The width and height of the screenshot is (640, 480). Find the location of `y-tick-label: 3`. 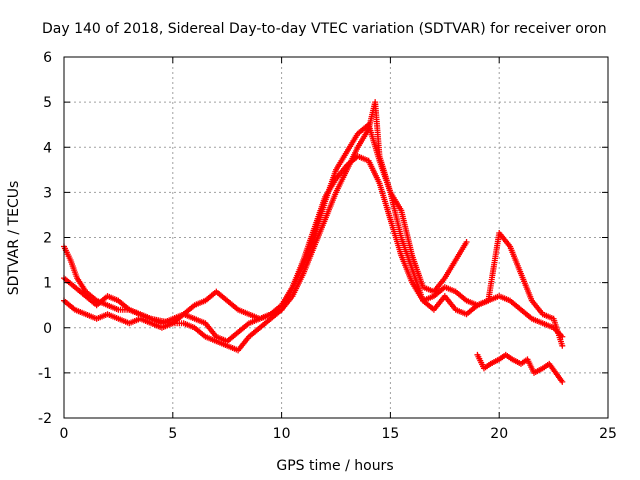

y-tick-label: 3 is located at coordinates (47, 193).